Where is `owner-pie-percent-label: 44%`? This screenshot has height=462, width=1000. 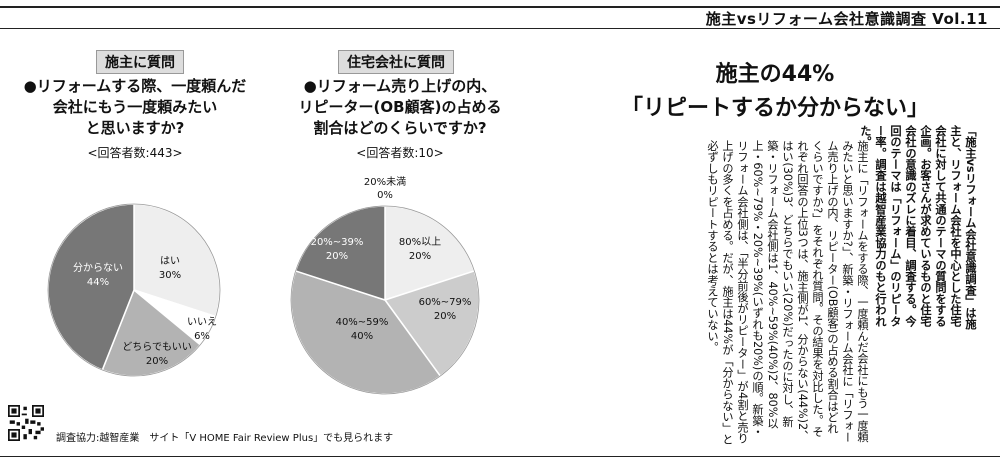 owner-pie-percent-label: 44% is located at coordinates (98, 282).